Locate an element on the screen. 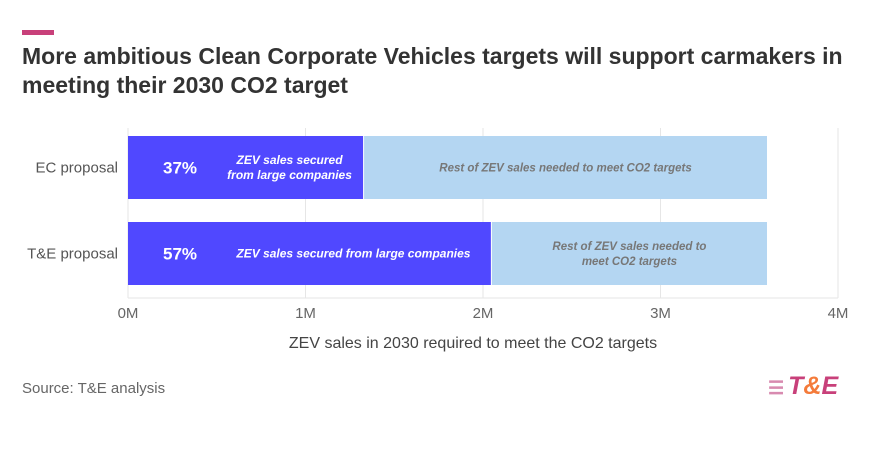 This screenshot has height=450, width=878. logo-stripes-icon: ☰ is located at coordinates (776, 388).